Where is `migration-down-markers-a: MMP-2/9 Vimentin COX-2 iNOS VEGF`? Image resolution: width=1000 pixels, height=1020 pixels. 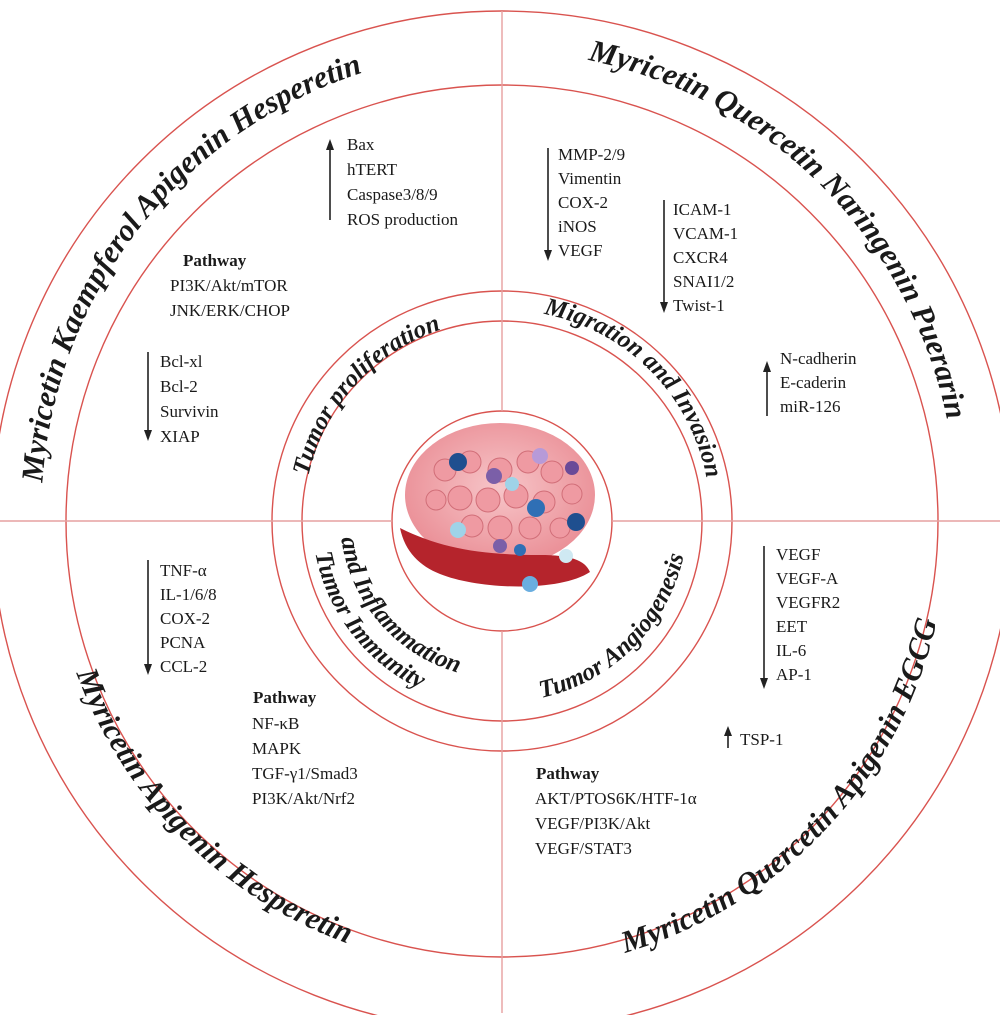
migration-down-markers-a: MMP-2/9 Vimentin COX-2 iNOS VEGF is located at coordinates (593, 202).